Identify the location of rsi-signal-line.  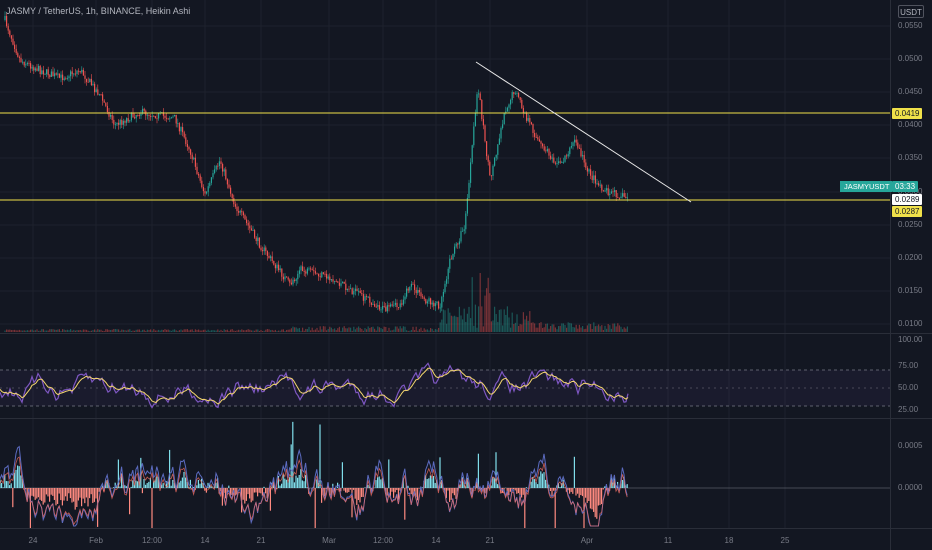
(314, 386).